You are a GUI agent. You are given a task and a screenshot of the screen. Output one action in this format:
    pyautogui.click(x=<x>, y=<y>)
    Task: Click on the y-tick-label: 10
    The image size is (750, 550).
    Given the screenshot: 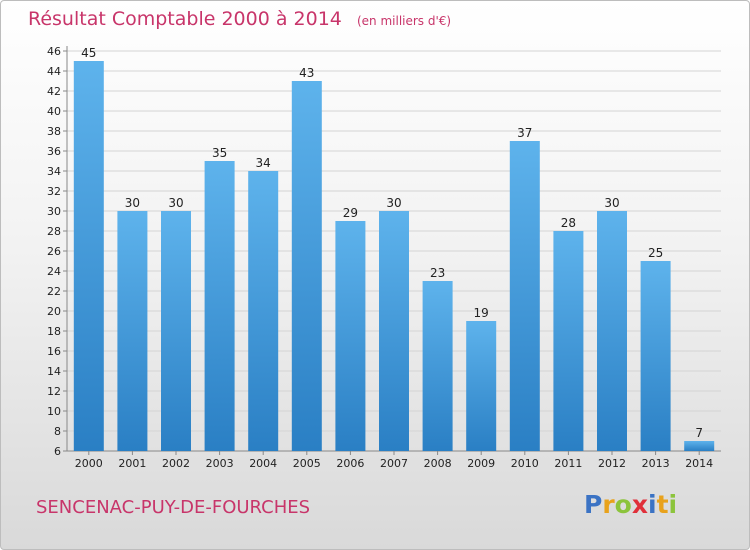 What is the action you would take?
    pyautogui.click(x=54, y=411)
    